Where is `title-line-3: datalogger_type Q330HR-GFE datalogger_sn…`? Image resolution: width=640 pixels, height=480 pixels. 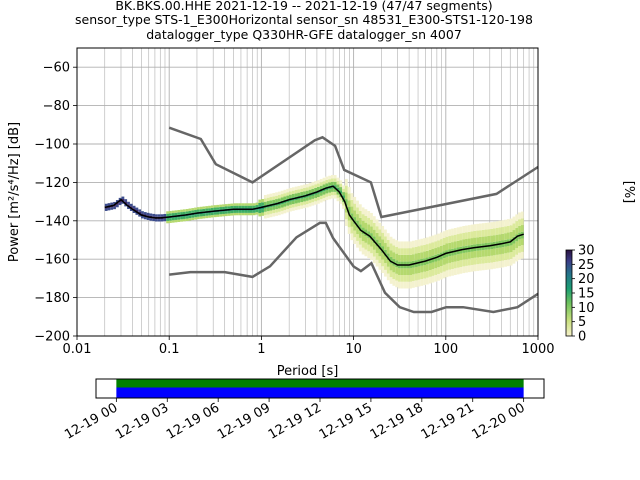
title-line-3: datalogger_type Q330HR-GFE datalogger_sn… is located at coordinates (304, 34).